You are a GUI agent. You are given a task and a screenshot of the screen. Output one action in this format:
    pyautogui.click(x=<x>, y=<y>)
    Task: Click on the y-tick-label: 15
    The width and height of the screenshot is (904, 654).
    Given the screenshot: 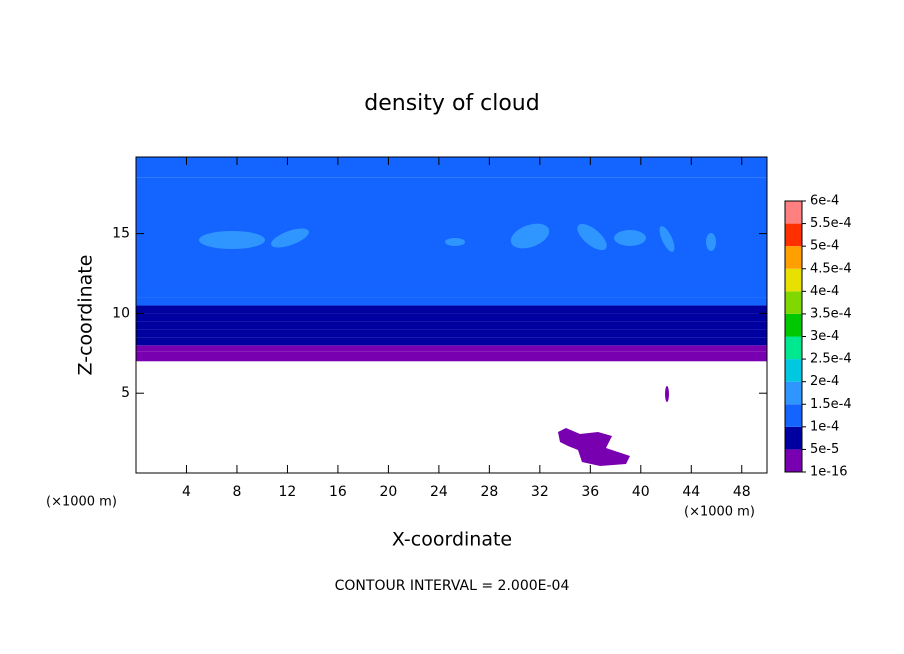 What is the action you would take?
    pyautogui.click(x=121, y=234)
    